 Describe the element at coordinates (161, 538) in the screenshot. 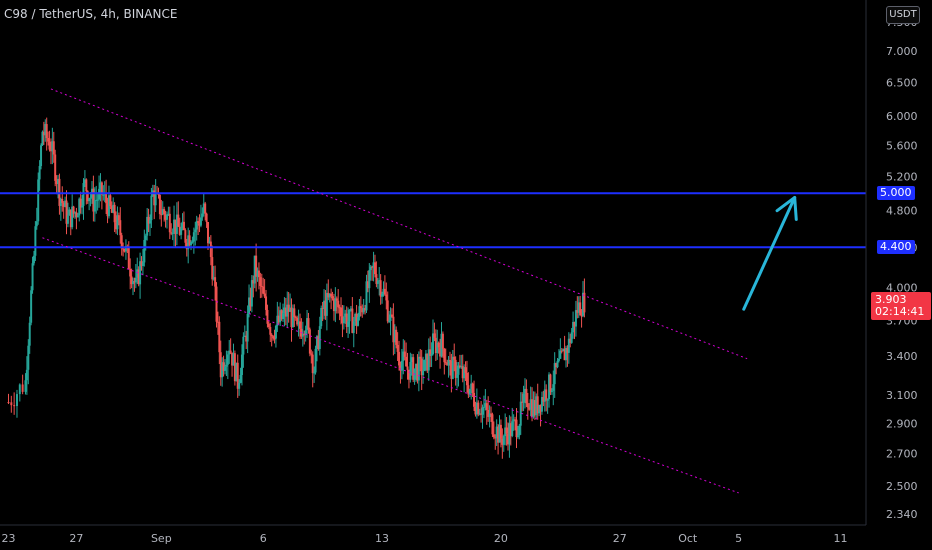

I see `time-tick-label: Sep` at that location.